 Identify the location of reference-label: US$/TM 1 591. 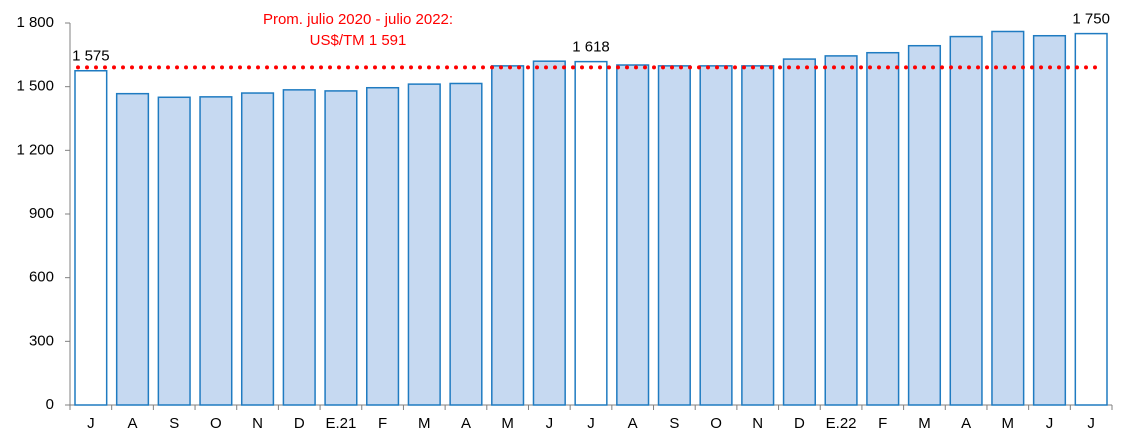
(358, 40).